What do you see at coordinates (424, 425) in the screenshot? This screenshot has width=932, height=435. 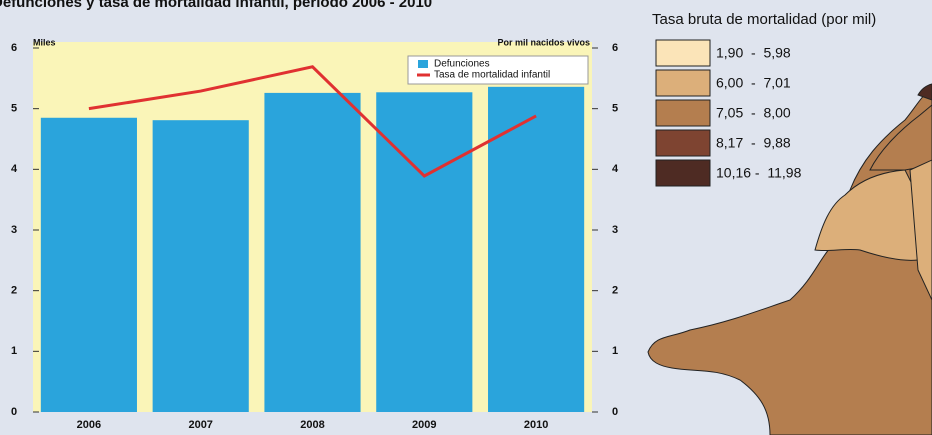 I see `x-tick-label: 2009` at bounding box center [424, 425].